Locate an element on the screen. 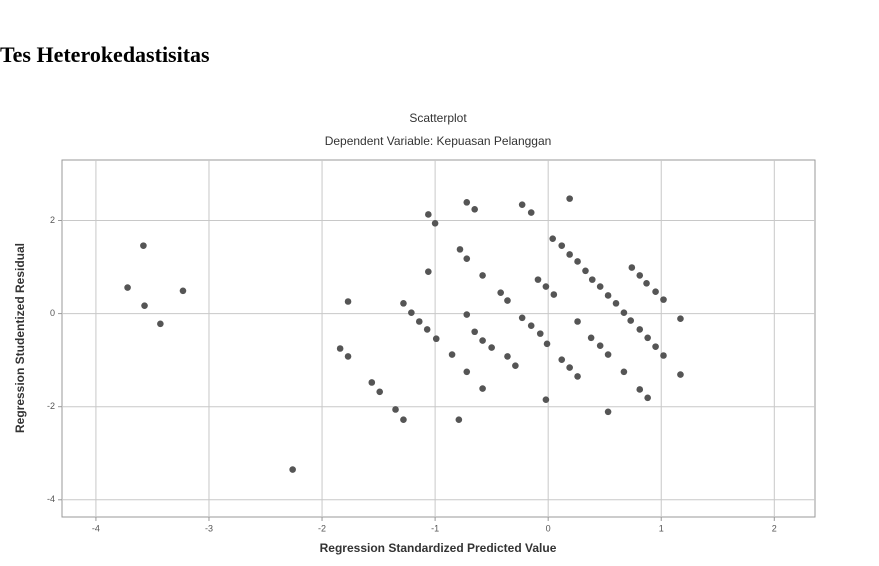  y-tick-label: -2 is located at coordinates (51, 406).